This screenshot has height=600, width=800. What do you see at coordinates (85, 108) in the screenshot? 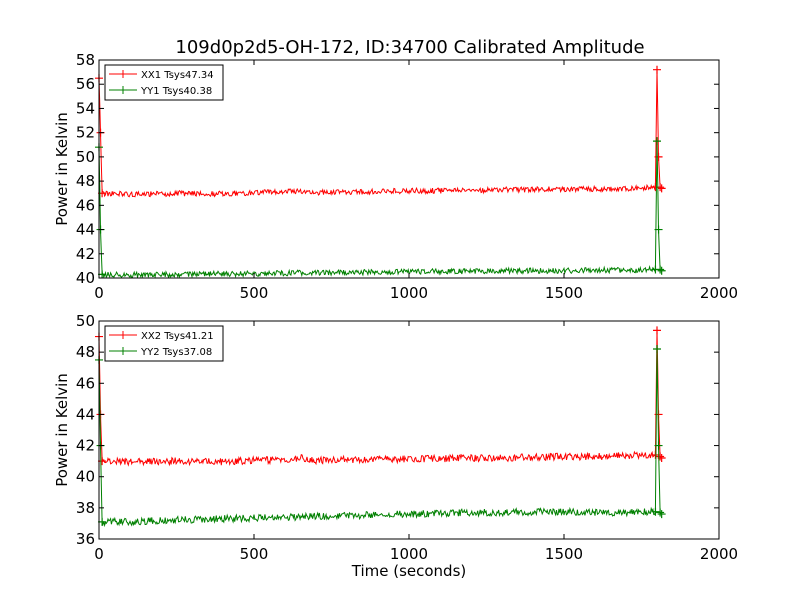
I see `y-tick-label: 54` at bounding box center [85, 108].